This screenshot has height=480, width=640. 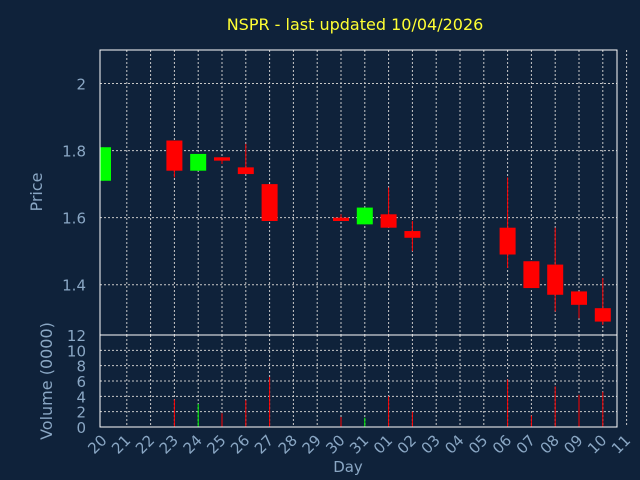 What do you see at coordinates (81, 382) in the screenshot?
I see `volume-y-tick-label: 6` at bounding box center [81, 382].